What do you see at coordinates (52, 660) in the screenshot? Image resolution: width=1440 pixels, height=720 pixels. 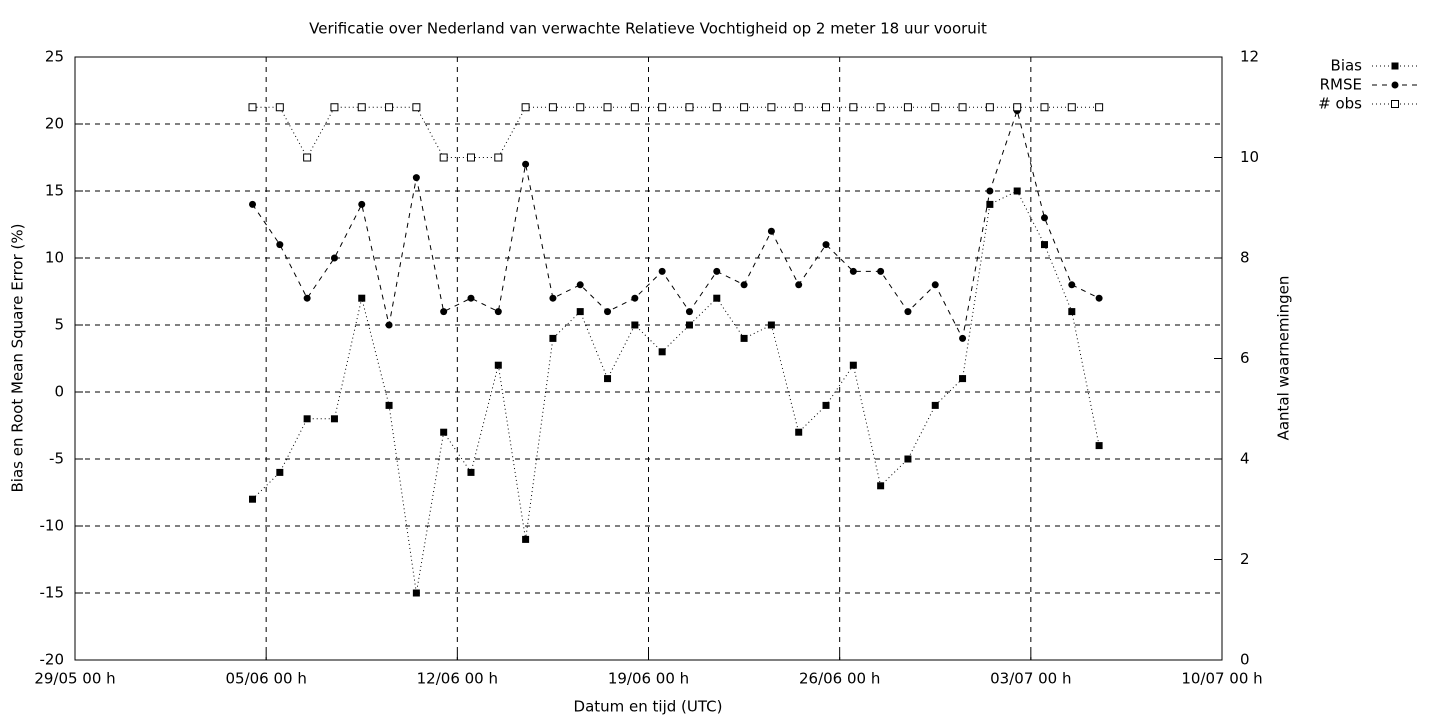 I see `y-tick-label: -20` at bounding box center [52, 660].